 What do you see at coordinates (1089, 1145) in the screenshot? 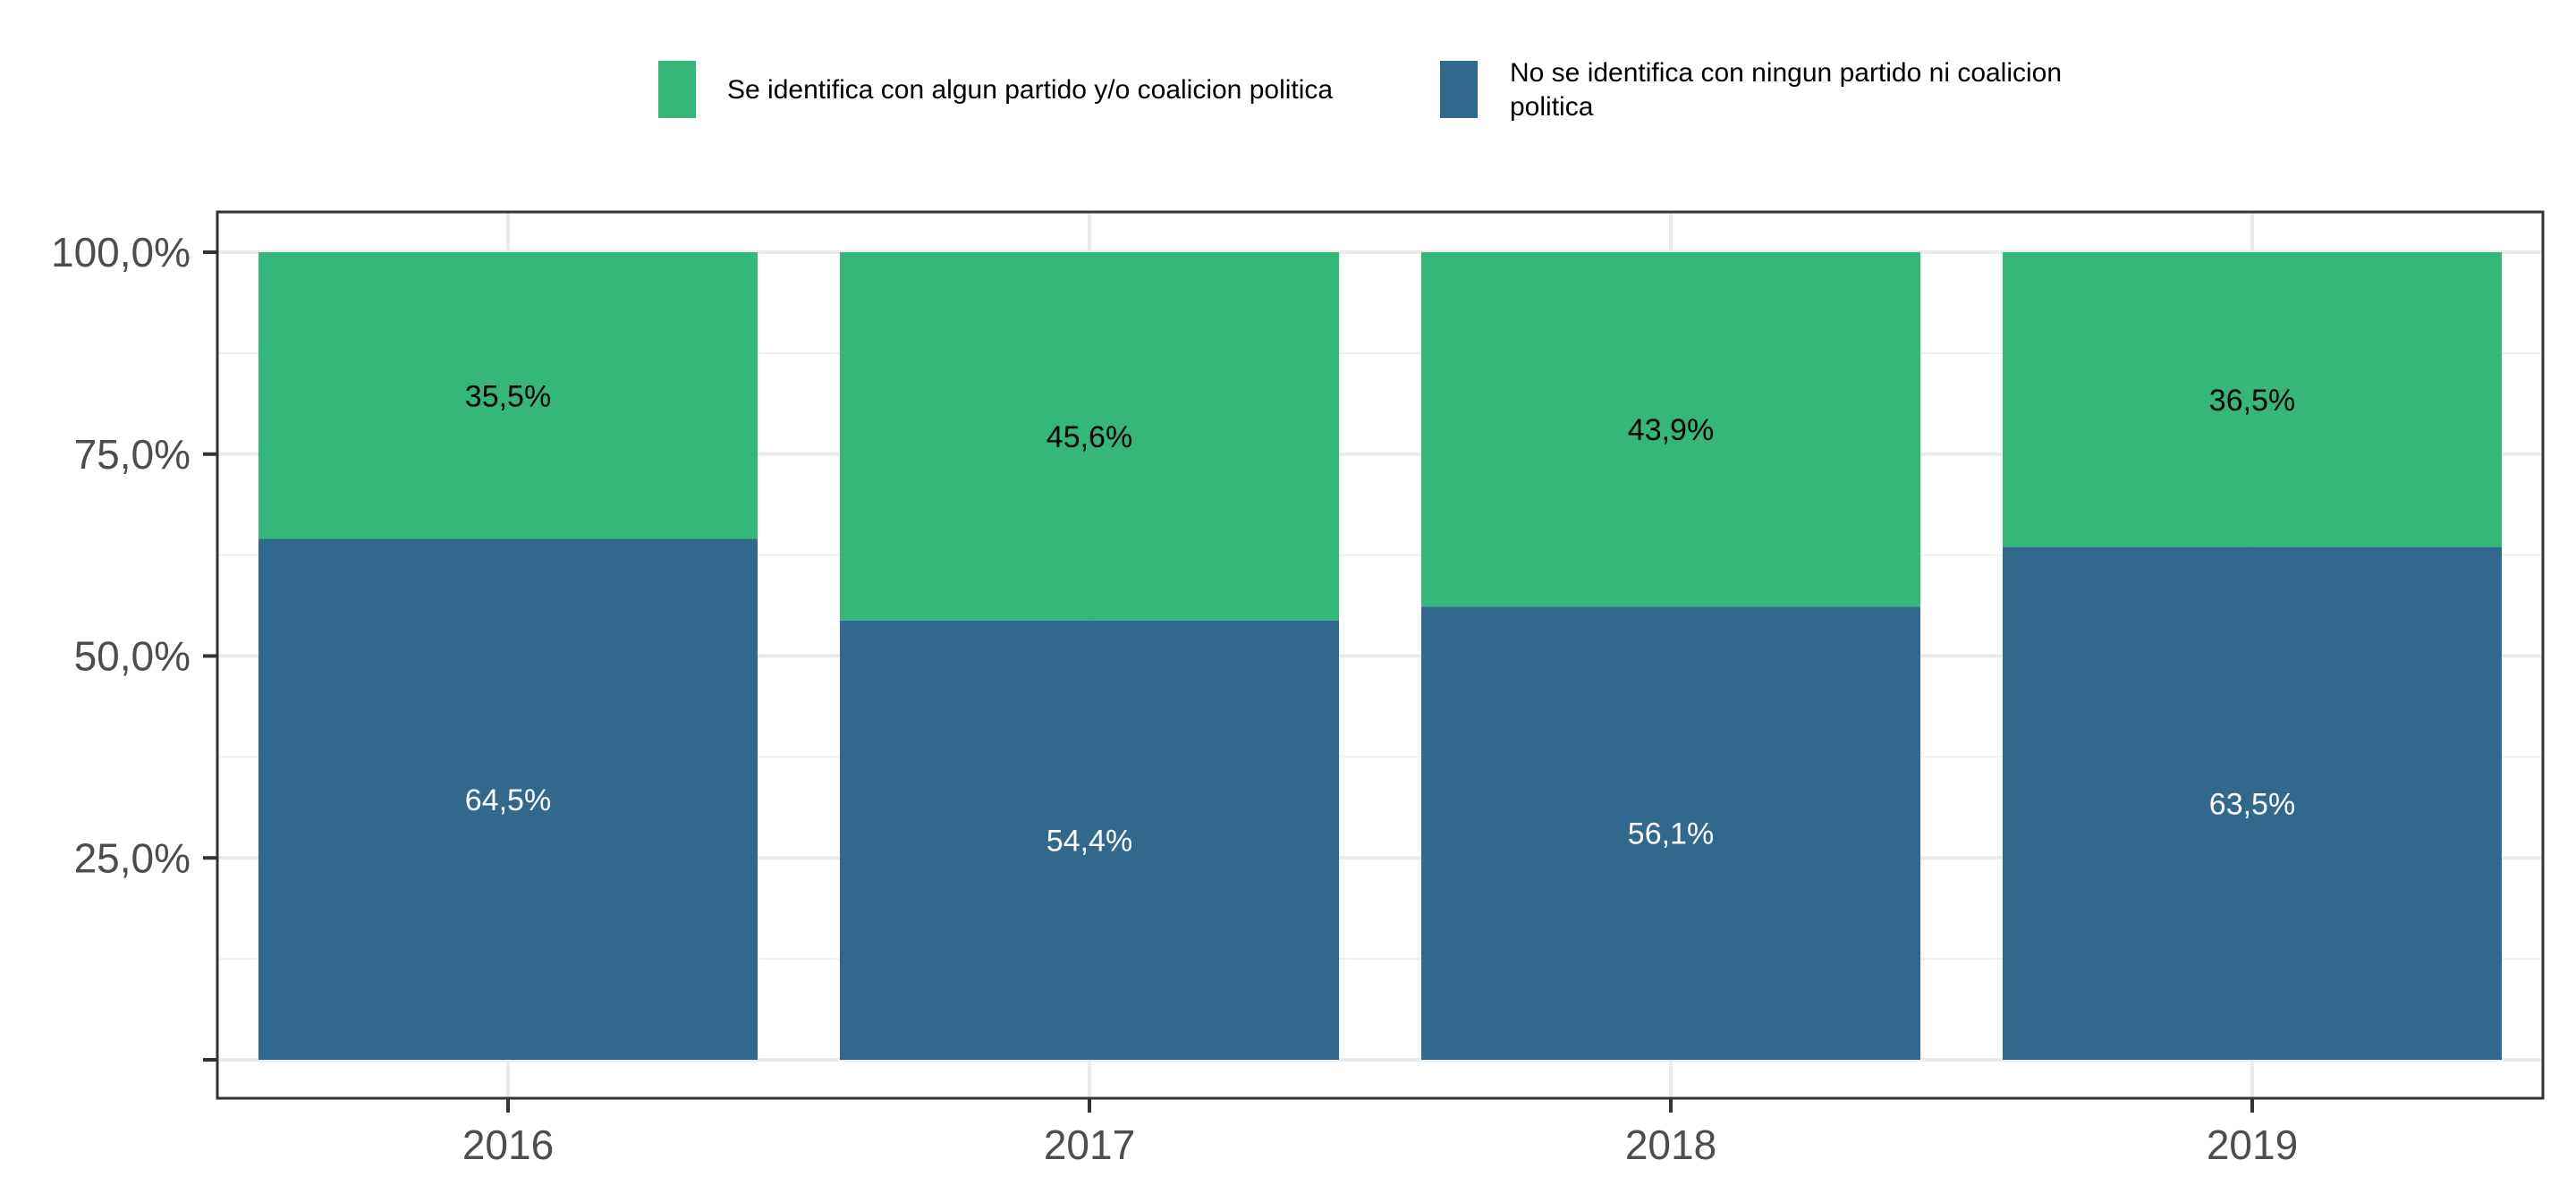
I see `x-tick-label: 2017` at bounding box center [1089, 1145].